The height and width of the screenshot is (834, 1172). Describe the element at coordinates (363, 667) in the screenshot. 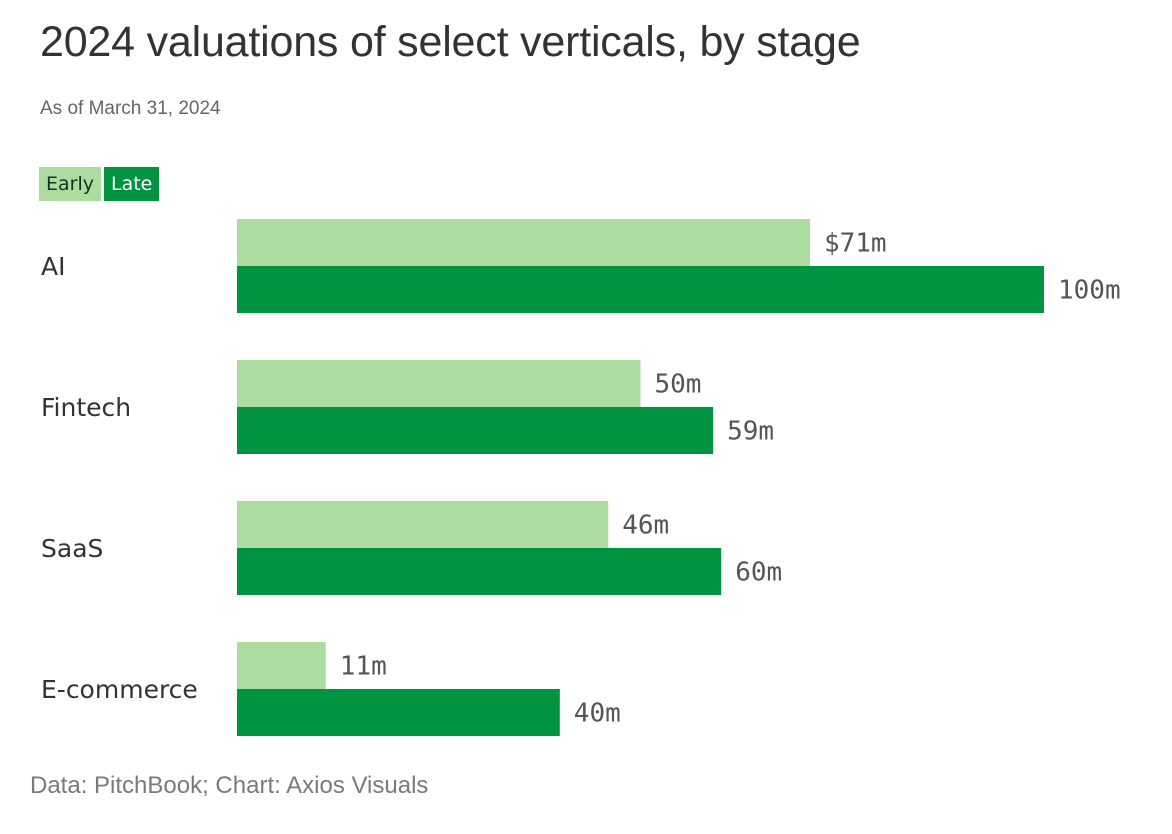

I see `value-label-e-commerce-early: 11m` at that location.